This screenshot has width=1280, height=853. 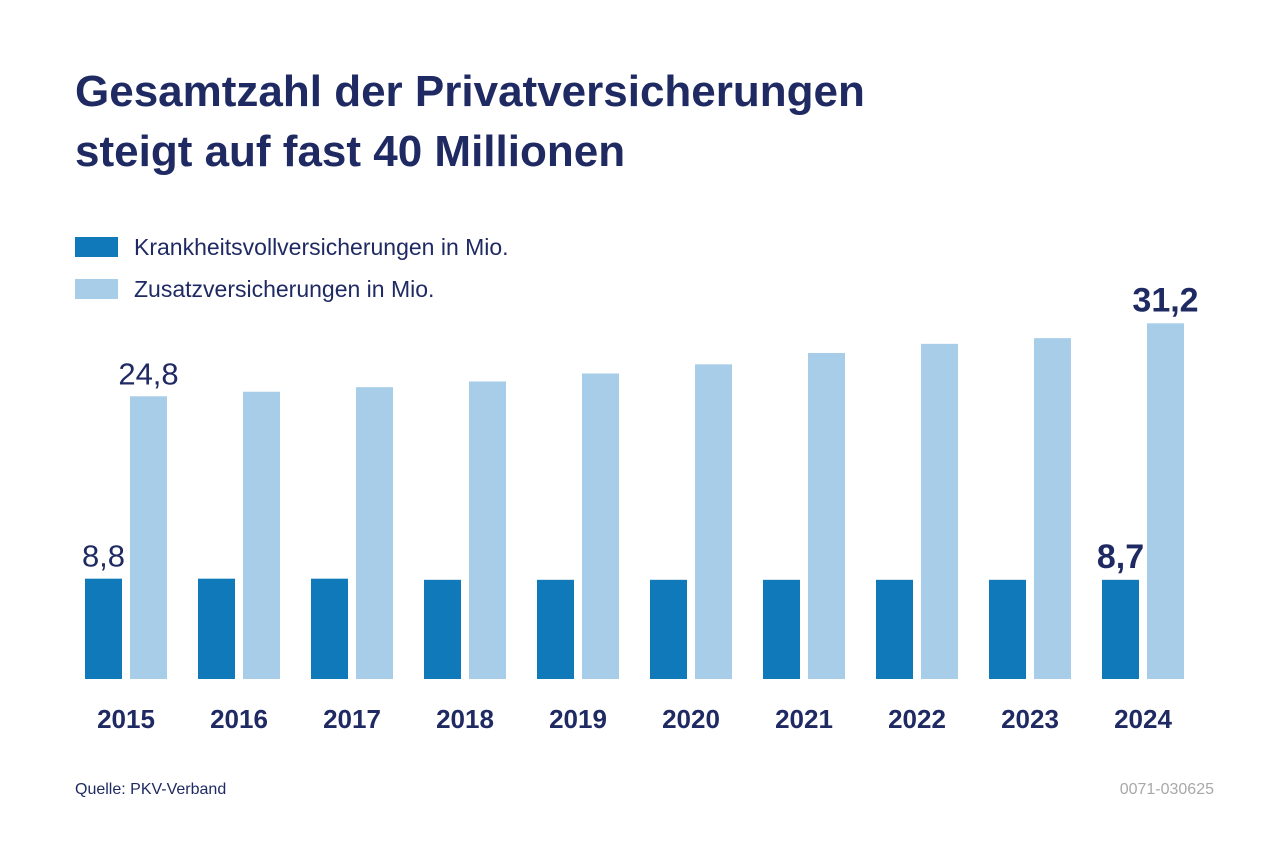 I want to click on bar-vollversicherung-2021, so click(x=781, y=629).